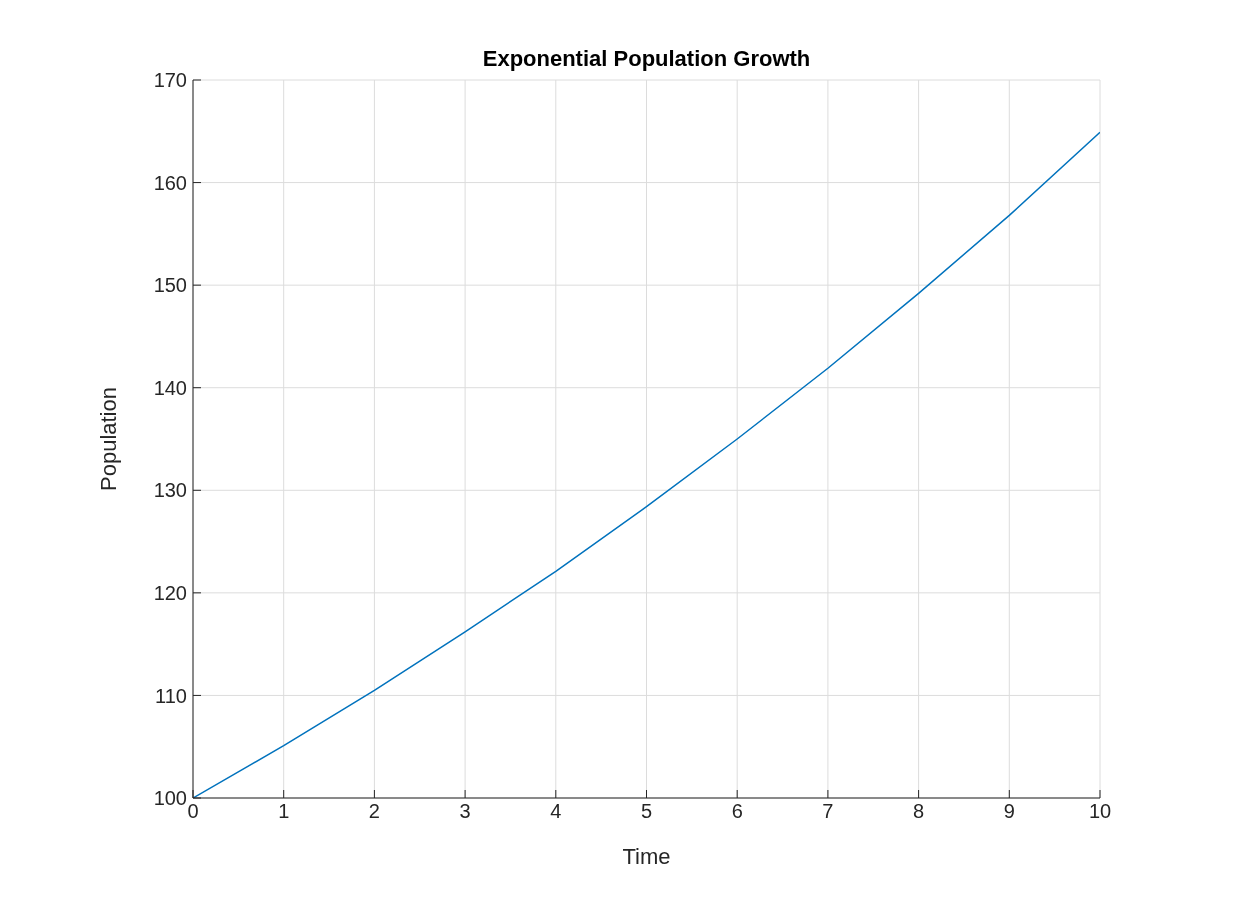  I want to click on x-tick-label: 9, so click(1009, 811).